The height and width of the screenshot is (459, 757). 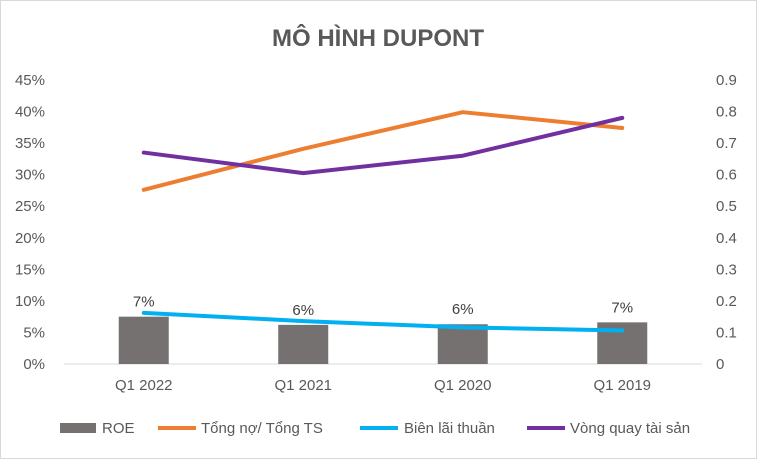 I want to click on legend-label: Vòng quay tài sản, so click(x=630, y=428).